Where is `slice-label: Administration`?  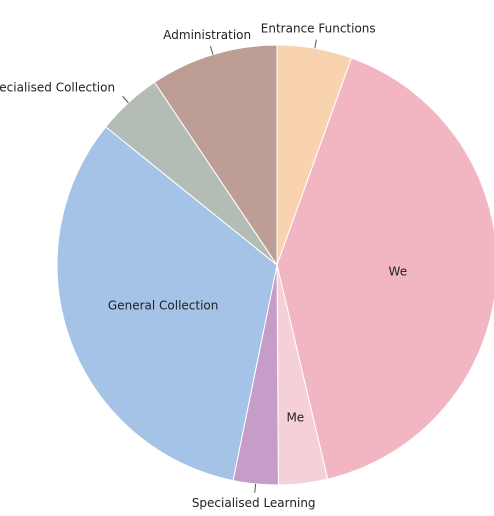
slice-label: Administration is located at coordinates (207, 35).